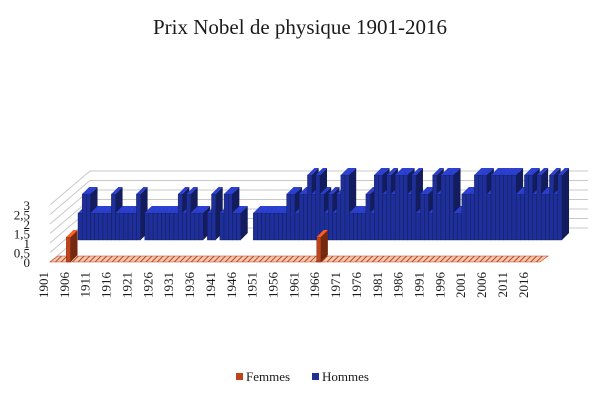  I want to click on x-tick-label: 1906, so click(64, 285).